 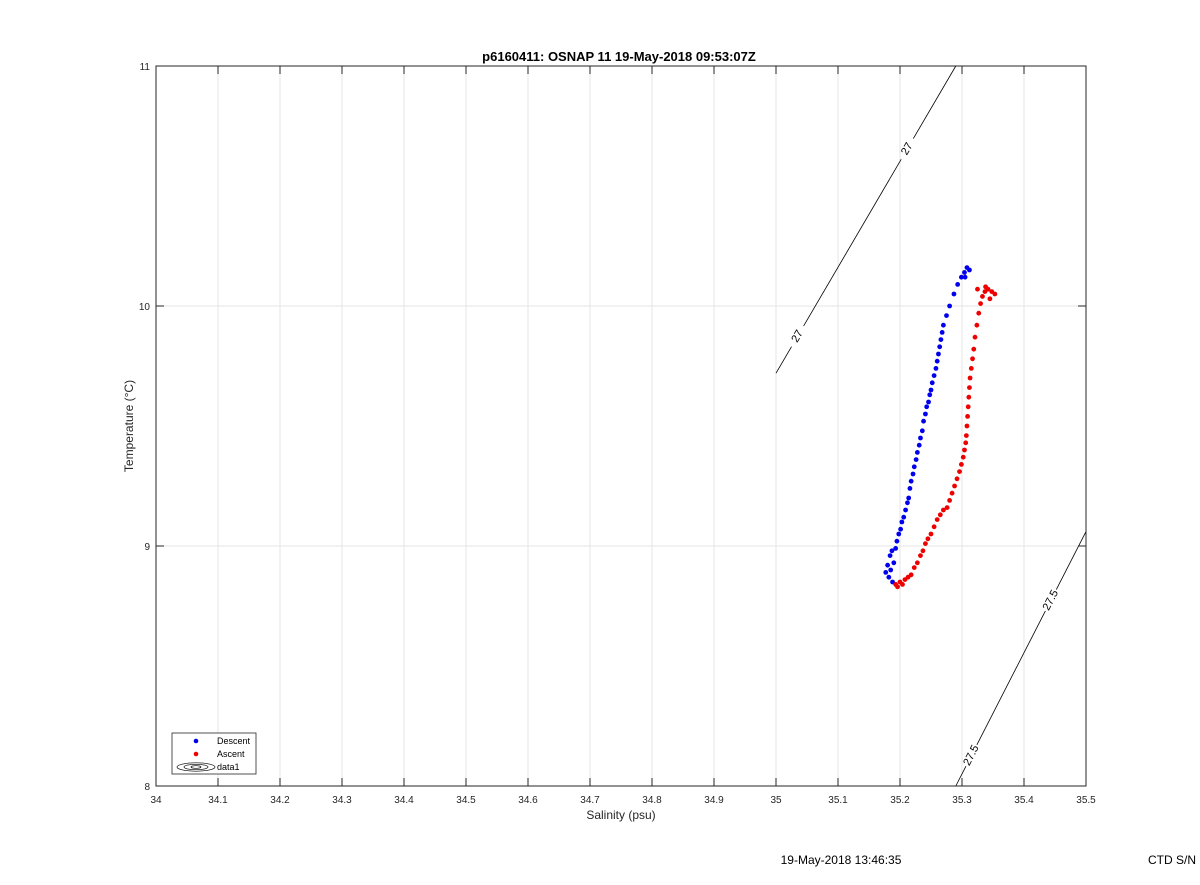 What do you see at coordinates (231, 754) in the screenshot?
I see `legend-ascent-label: Ascent` at bounding box center [231, 754].